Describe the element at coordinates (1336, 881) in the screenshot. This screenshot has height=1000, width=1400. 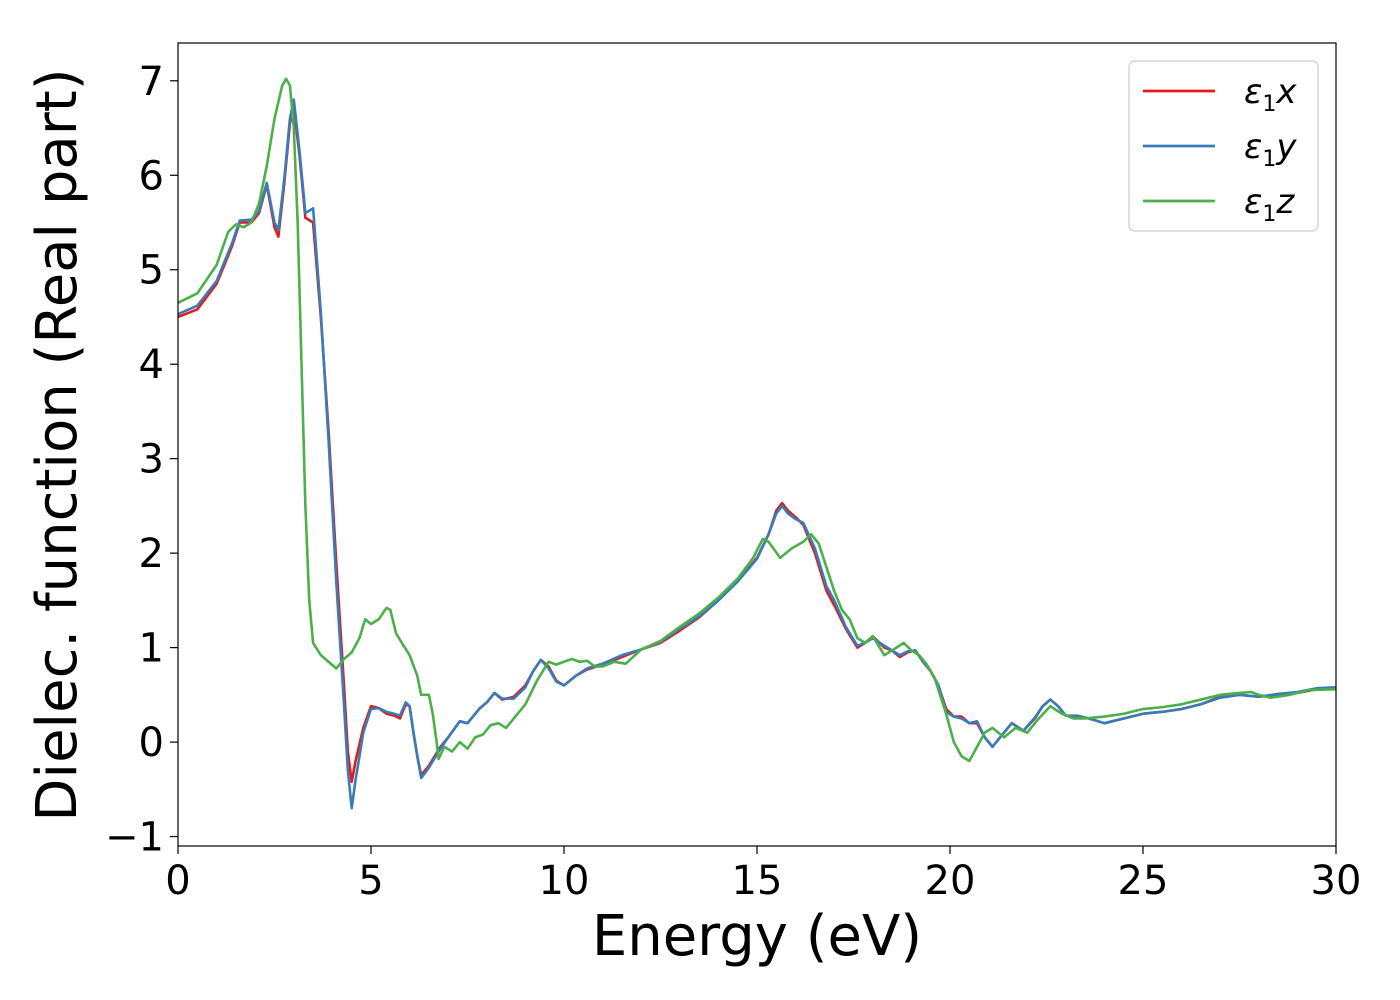
I see `x-tick-label: 30` at that location.